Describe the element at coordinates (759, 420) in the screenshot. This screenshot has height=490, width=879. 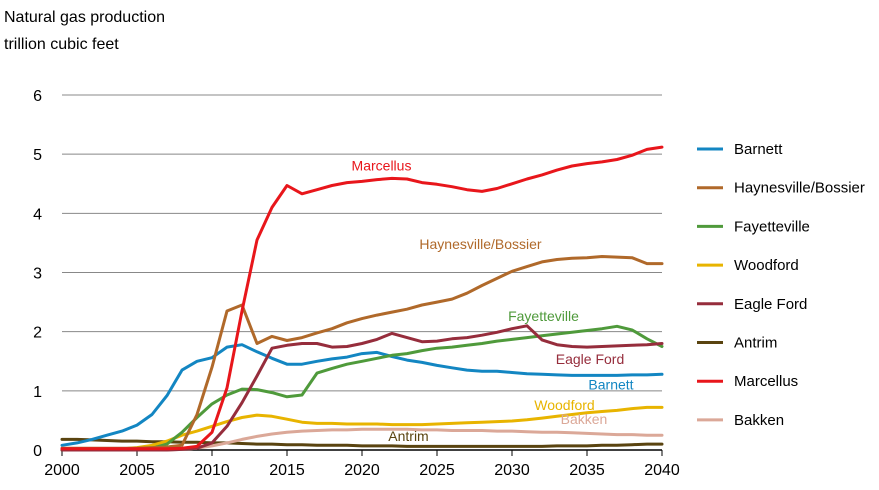
I see `legend-label: Bakken` at that location.